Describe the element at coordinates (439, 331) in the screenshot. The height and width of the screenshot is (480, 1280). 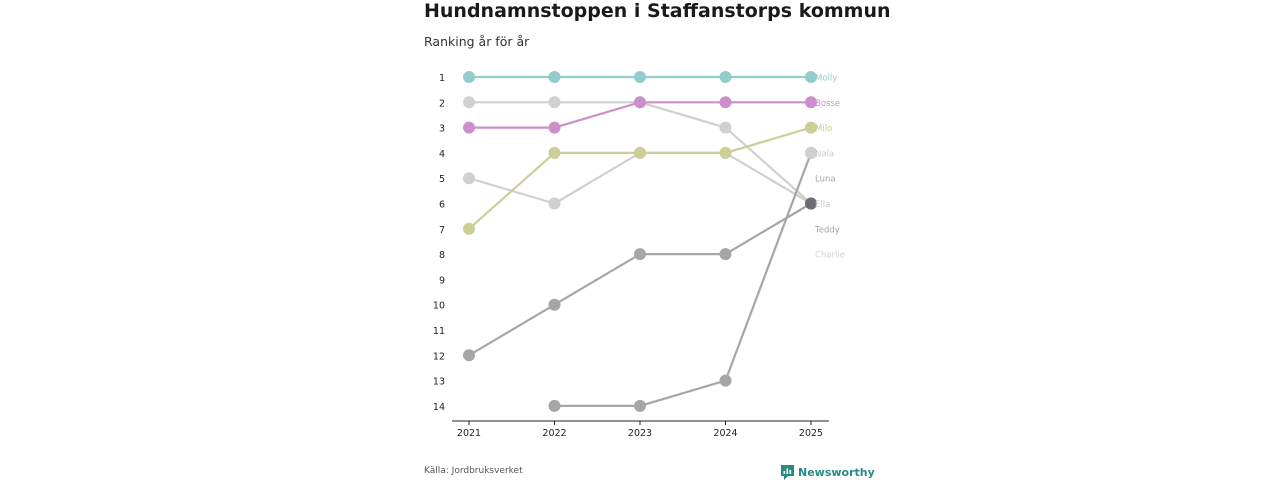
I see `y-tick-label-11: 11` at that location.